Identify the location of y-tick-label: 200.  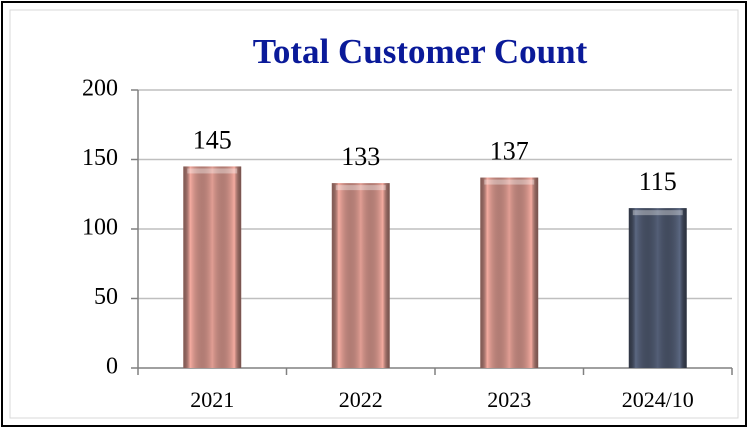
(100, 89).